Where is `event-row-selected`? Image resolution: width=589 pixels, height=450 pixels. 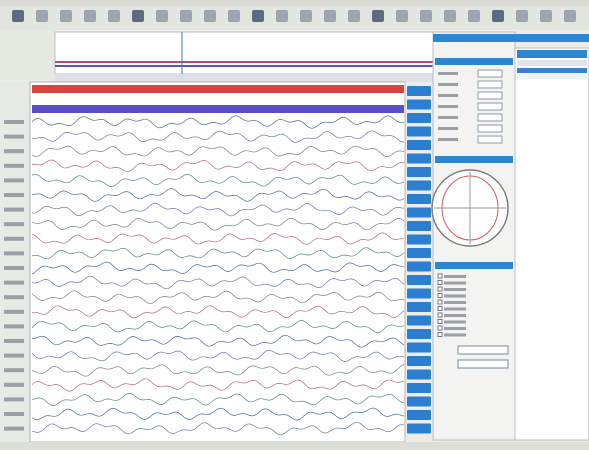
event-row-selected is located at coordinates (552, 70).